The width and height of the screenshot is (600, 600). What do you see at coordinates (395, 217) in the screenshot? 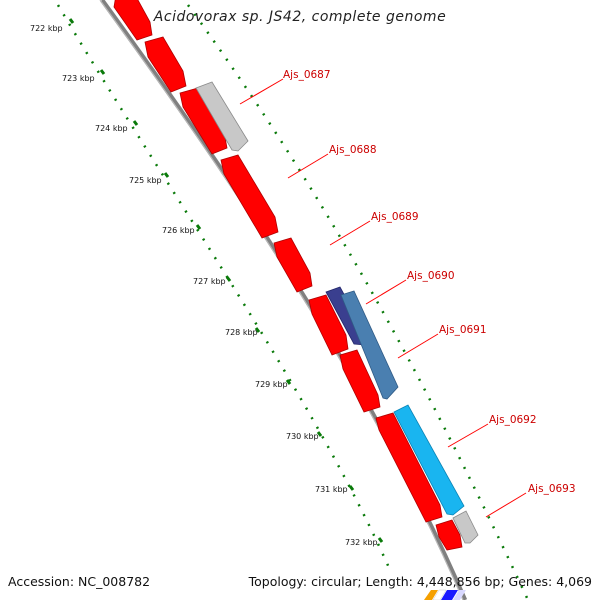
I see `gene-label-ajs-0689: Ajs_0689` at bounding box center [395, 217].